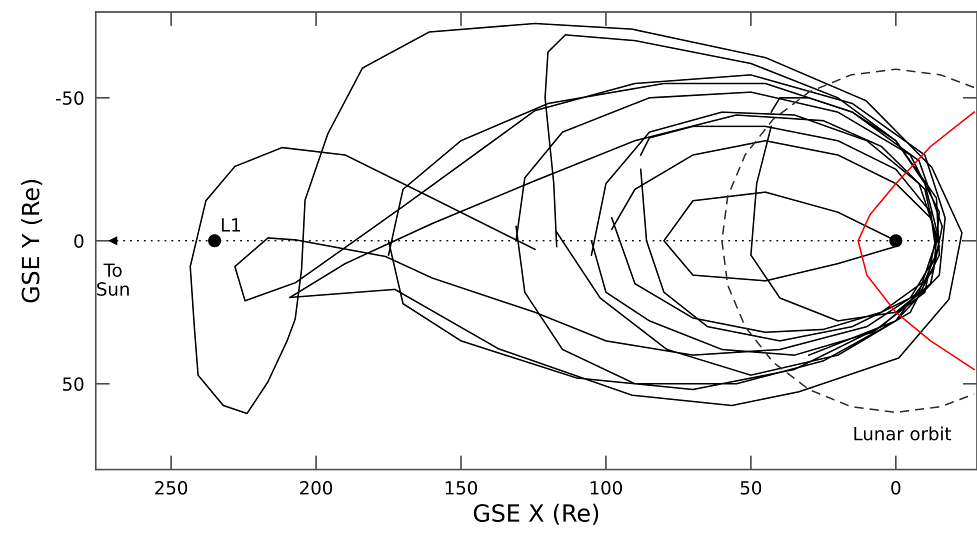 The width and height of the screenshot is (977, 546). I want to click on x-tick-label: 250, so click(171, 487).